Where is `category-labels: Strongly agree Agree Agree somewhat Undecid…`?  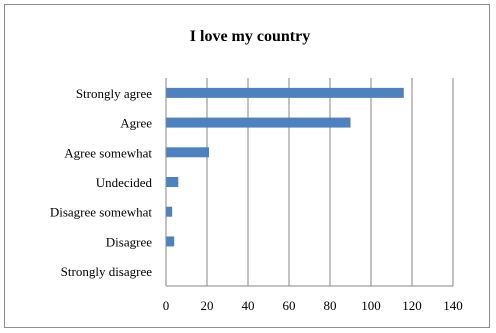 category-labels: Strongly agree Agree Agree somewhat Undecid… is located at coordinates (101, 182).